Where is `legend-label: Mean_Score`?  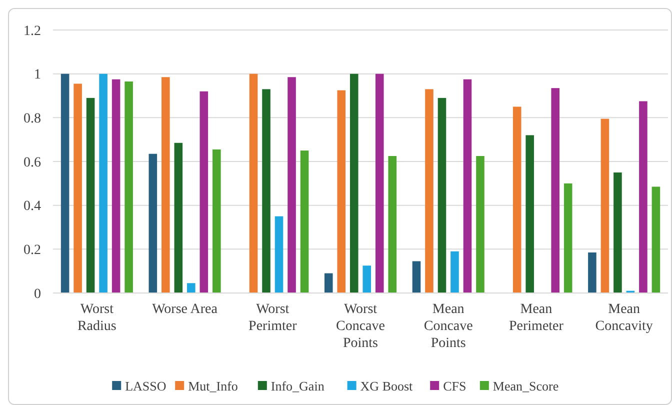
legend-label: Mean_Score is located at coordinates (525, 386).